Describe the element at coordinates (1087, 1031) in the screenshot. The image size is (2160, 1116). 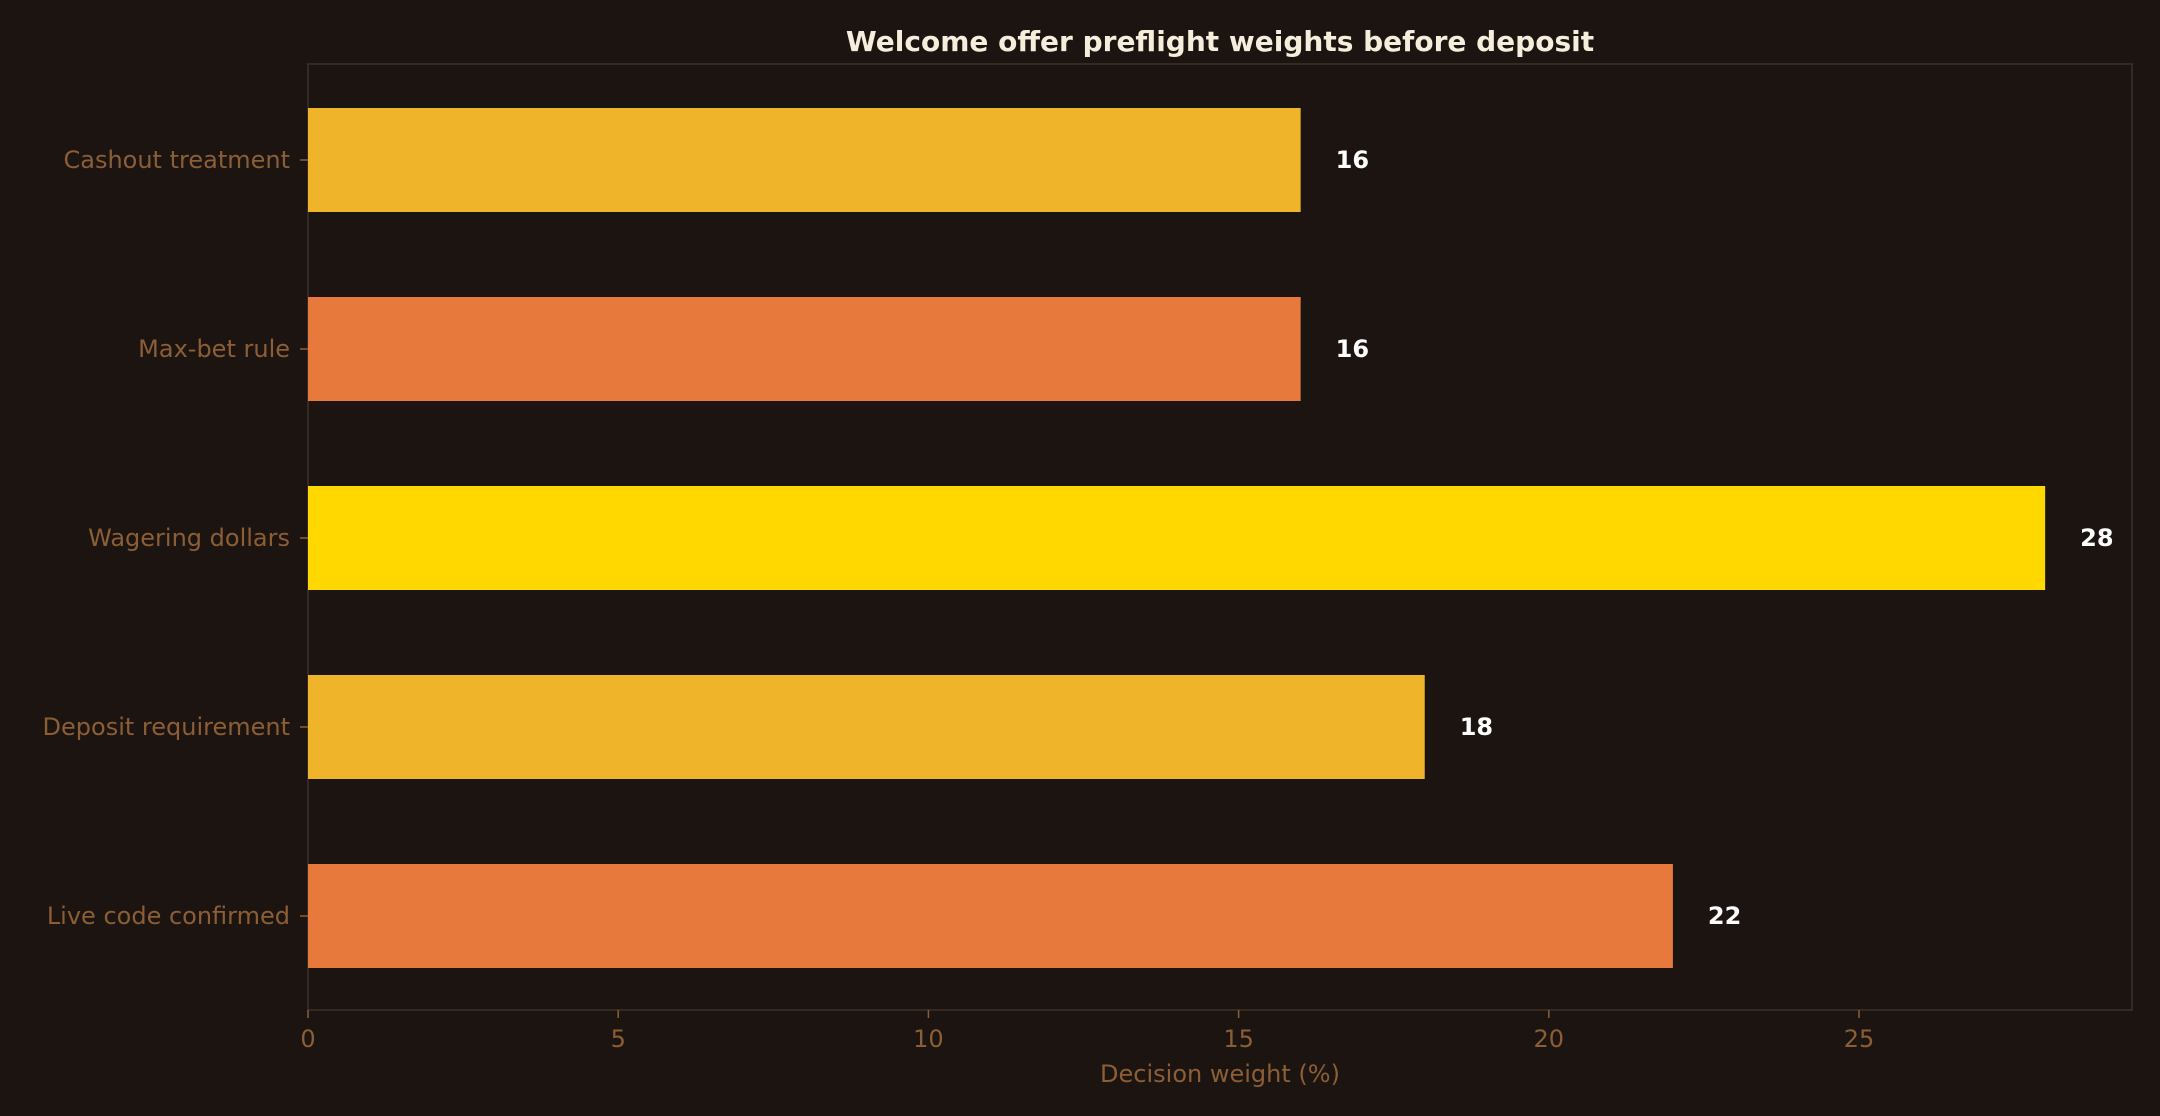
I see `x-axis-ticks: 0 5 10 15 20 25` at that location.